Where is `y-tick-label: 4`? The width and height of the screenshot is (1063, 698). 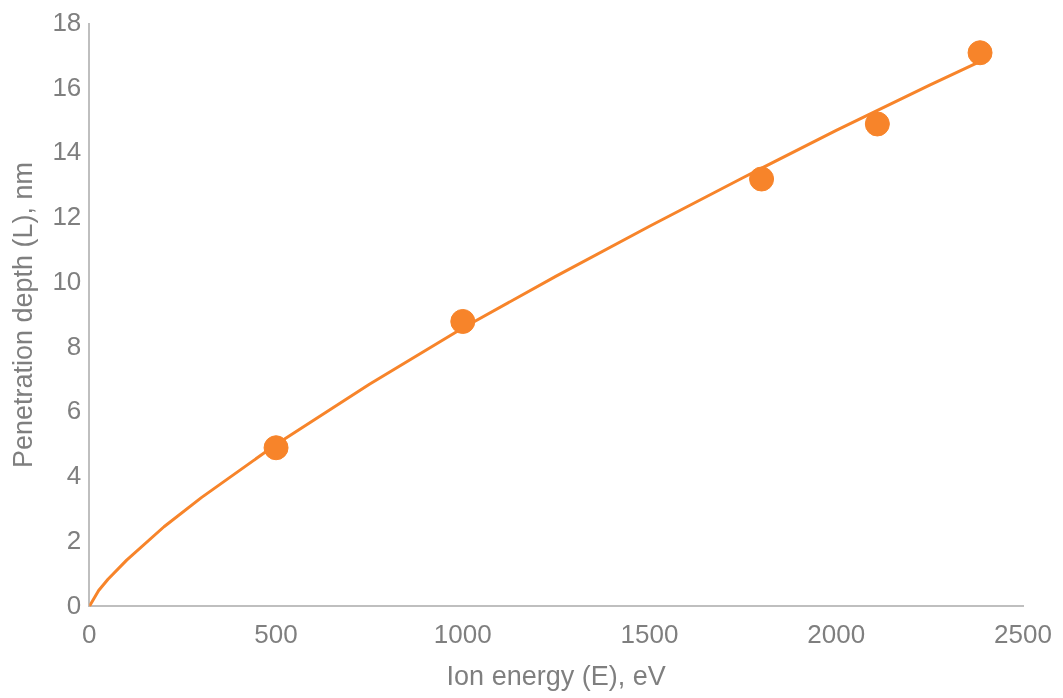
y-tick-label: 4 is located at coordinates (74, 475).